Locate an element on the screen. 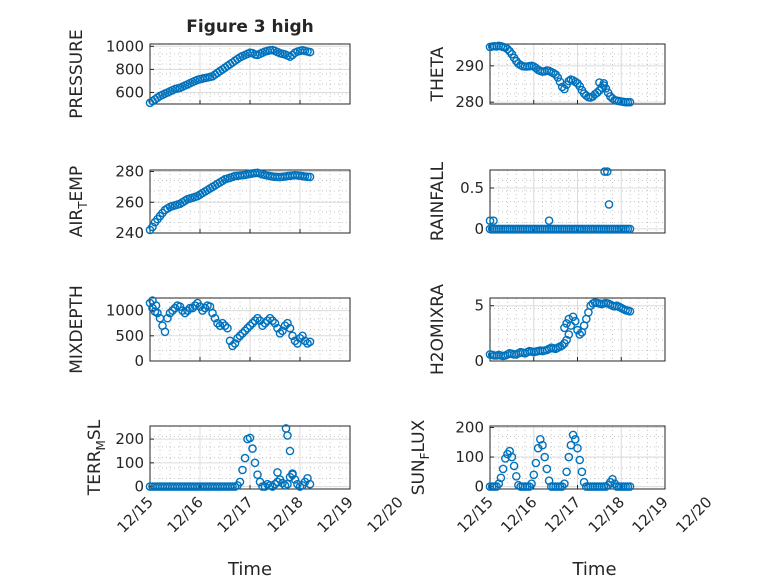 The image size is (778, 588). y-axis-label: PRESSURE is located at coordinates (77, 73).